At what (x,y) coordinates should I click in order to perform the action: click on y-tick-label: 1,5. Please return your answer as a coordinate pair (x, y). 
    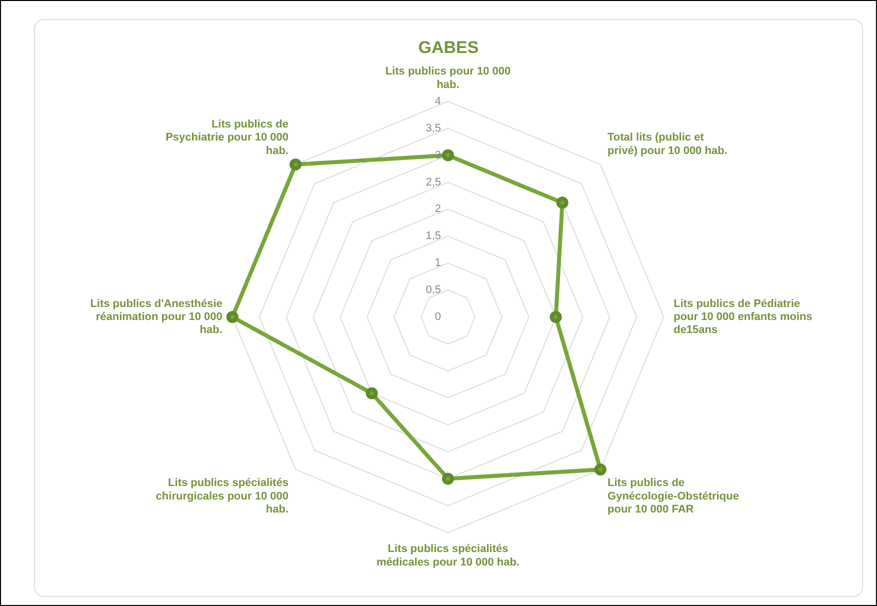
    Looking at the image, I should click on (433, 236).